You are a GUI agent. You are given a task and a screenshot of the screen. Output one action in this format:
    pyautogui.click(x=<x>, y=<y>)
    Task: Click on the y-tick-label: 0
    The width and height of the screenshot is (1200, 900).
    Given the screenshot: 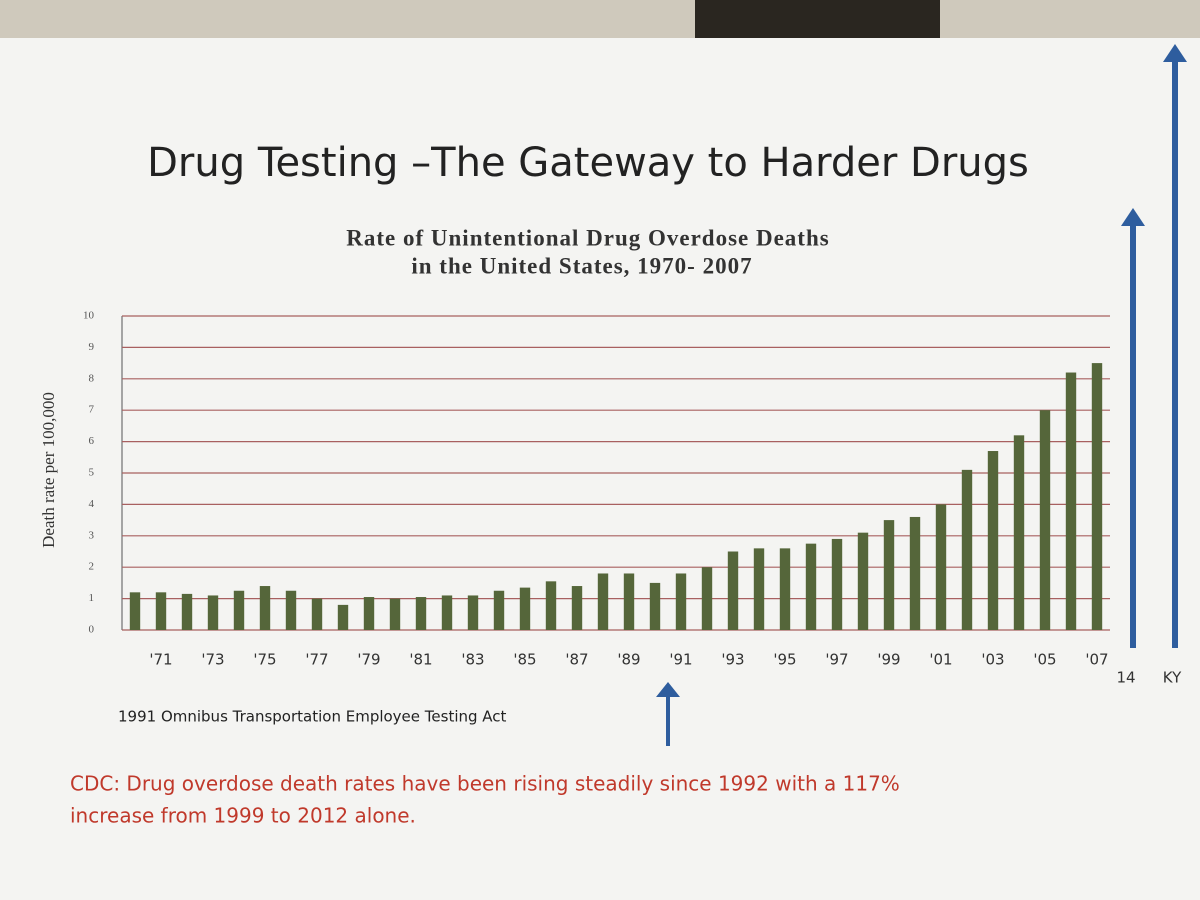 What is the action you would take?
    pyautogui.click(x=92, y=630)
    